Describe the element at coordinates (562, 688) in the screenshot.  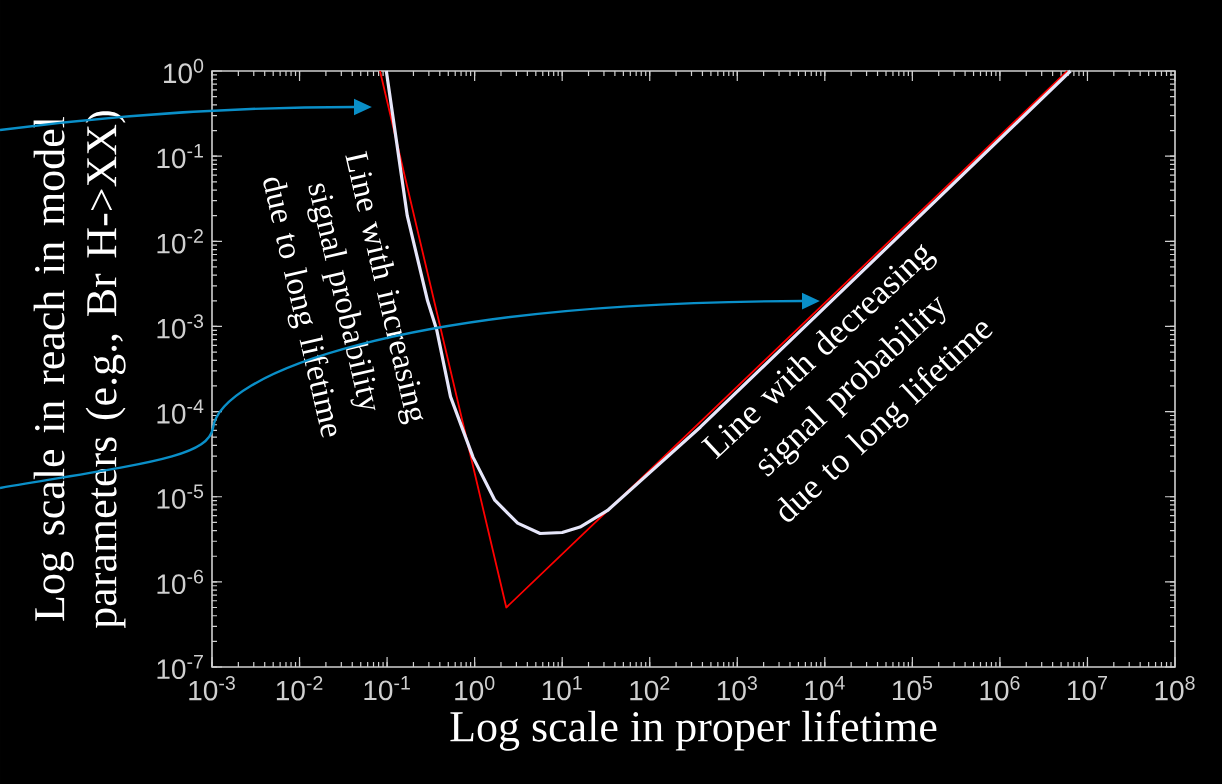
I see `x-tick-label: 10$^{1}$` at that location.